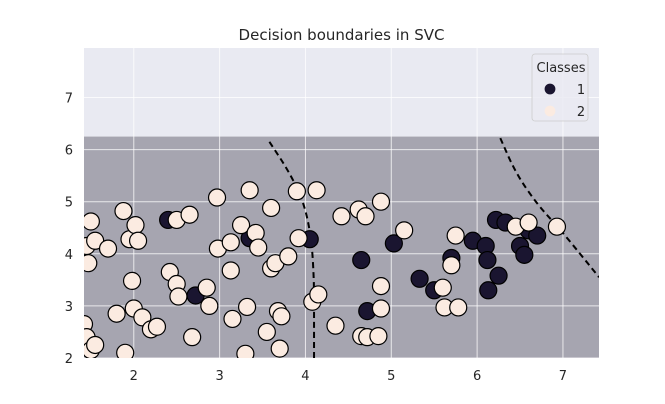 The image size is (665, 404). Describe the element at coordinates (134, 376) in the screenshot. I see `x-tick-label: 2` at that location.